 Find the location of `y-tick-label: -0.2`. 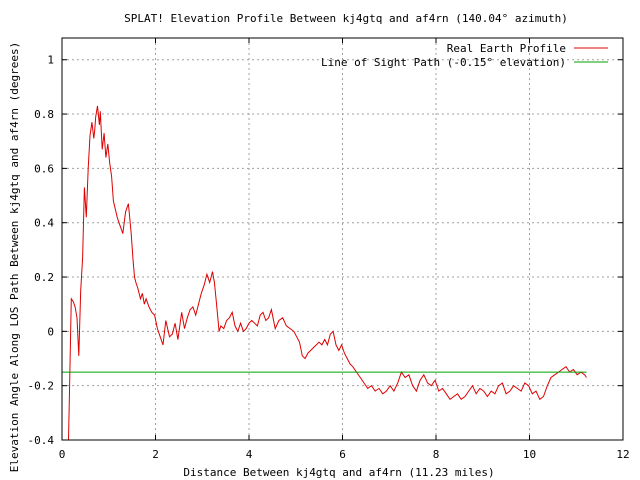

y-tick-label: -0.2 is located at coordinates (41, 386).